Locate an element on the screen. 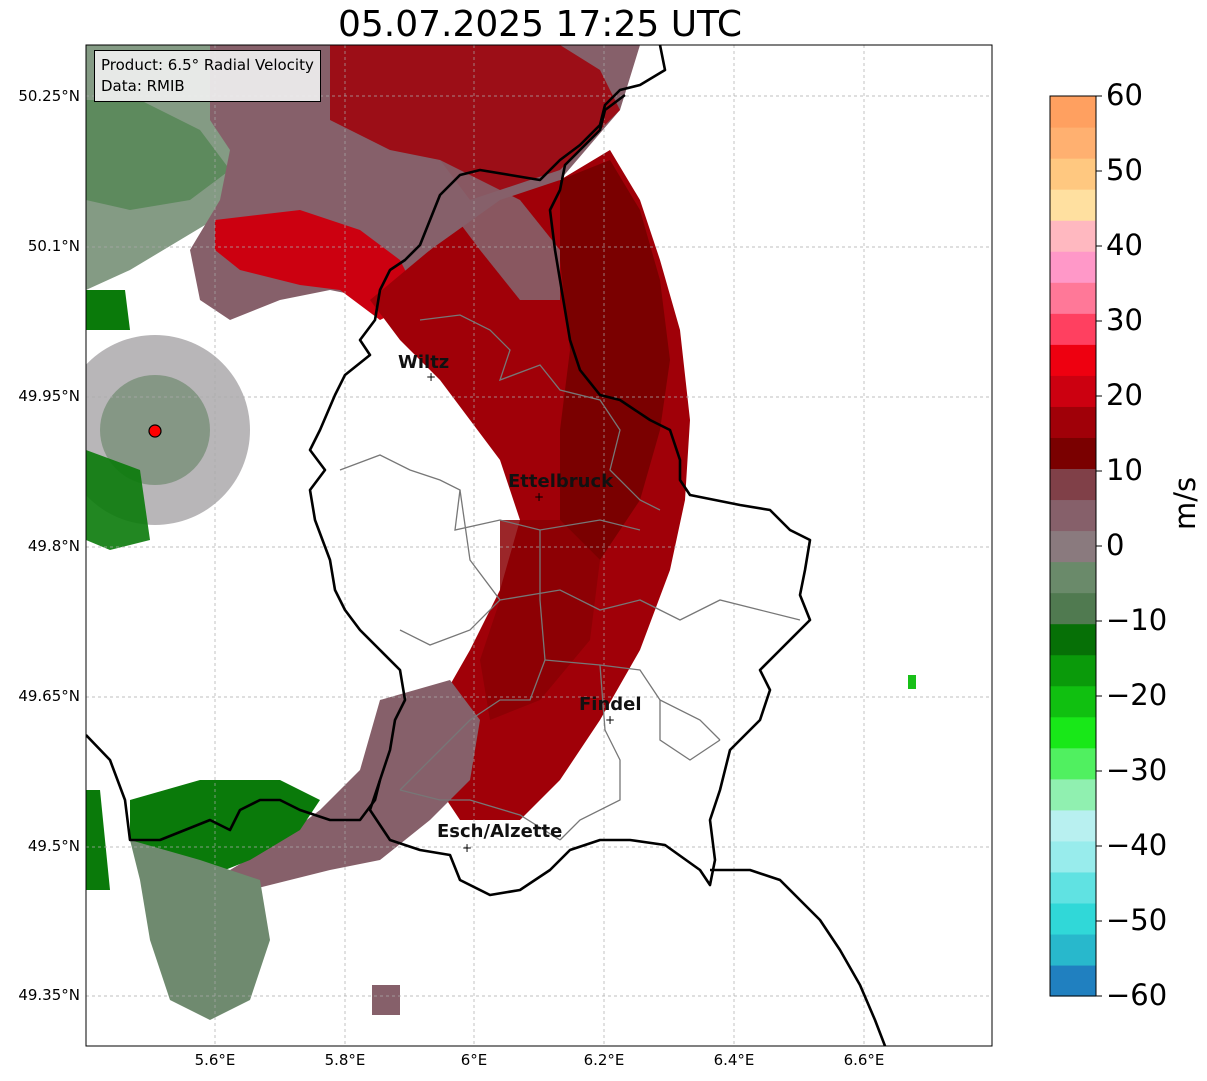 The height and width of the screenshot is (1081, 1207). lat-tick-label: 49.35°N is located at coordinates (49, 995).